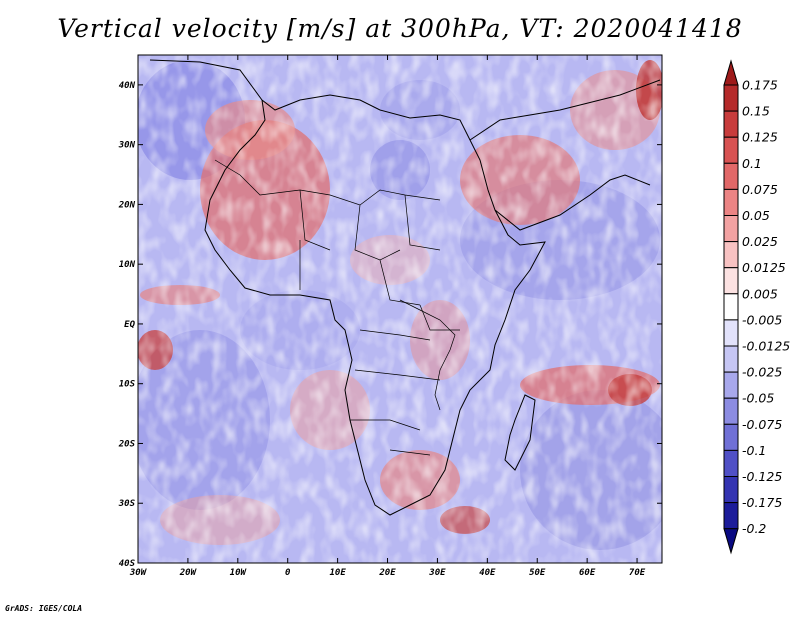 This screenshot has width=800, height=618. What do you see at coordinates (188, 573) in the screenshot?
I see `lon-tick-label: 20W` at bounding box center [188, 573].